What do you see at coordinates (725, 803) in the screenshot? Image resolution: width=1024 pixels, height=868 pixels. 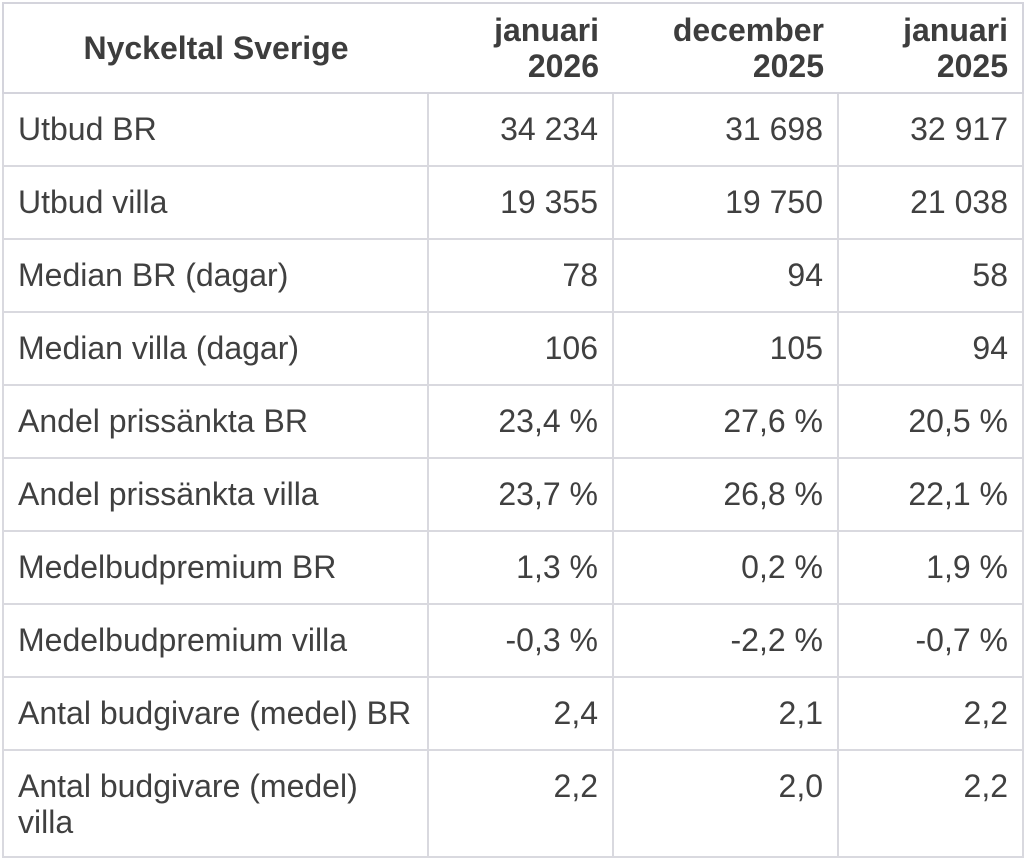 I see `cell-value: 2,0` at bounding box center [725, 803].